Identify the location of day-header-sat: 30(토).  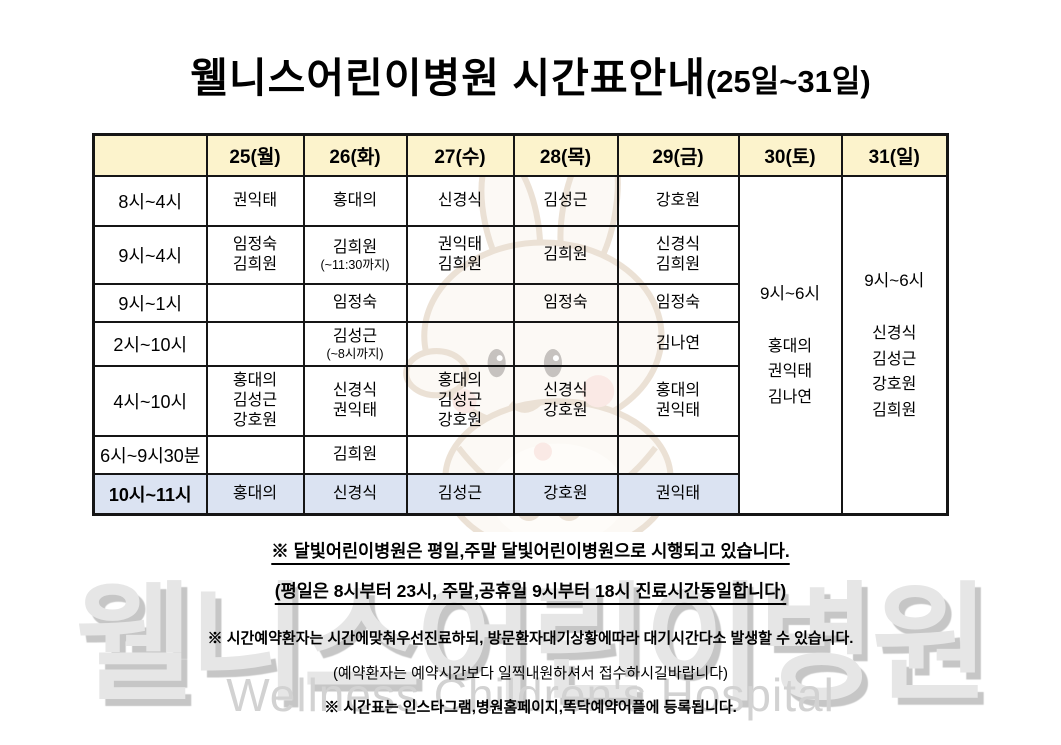
(790, 155).